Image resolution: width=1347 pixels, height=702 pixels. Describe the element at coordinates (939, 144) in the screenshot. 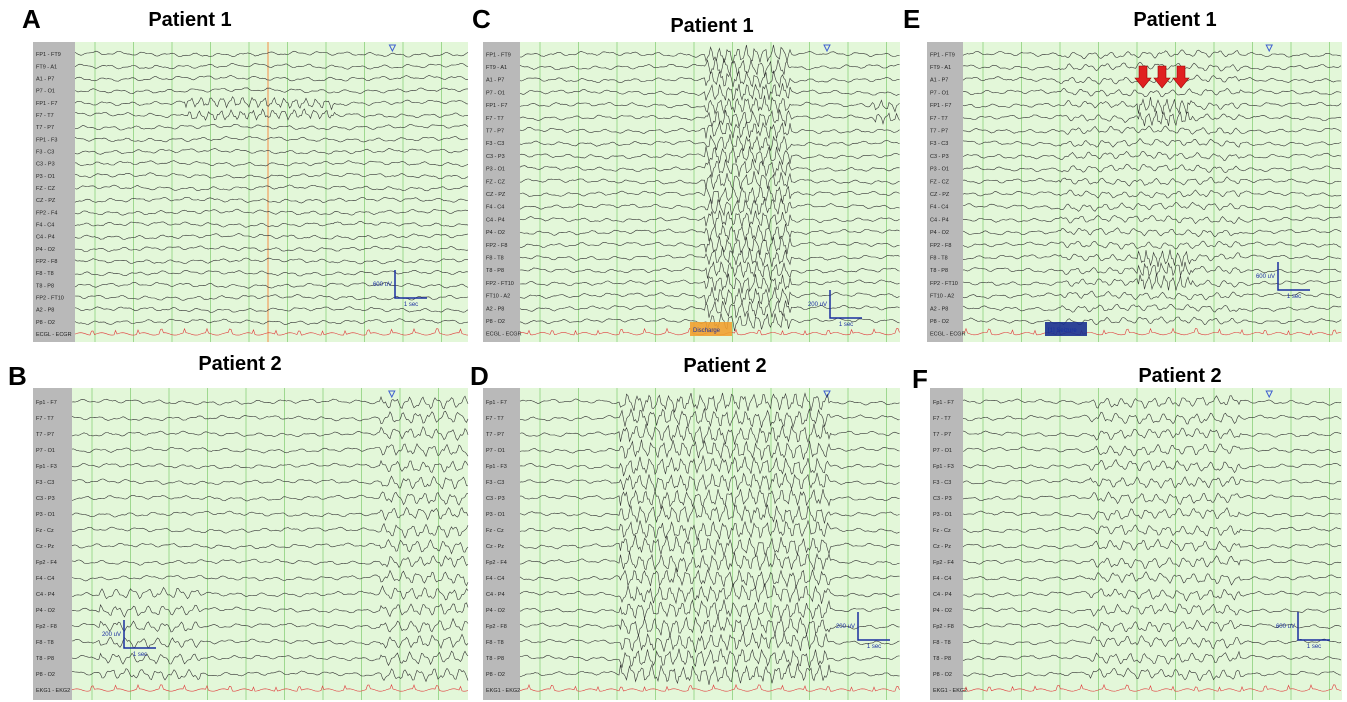

I see `channel-label: F3 - C3` at that location.